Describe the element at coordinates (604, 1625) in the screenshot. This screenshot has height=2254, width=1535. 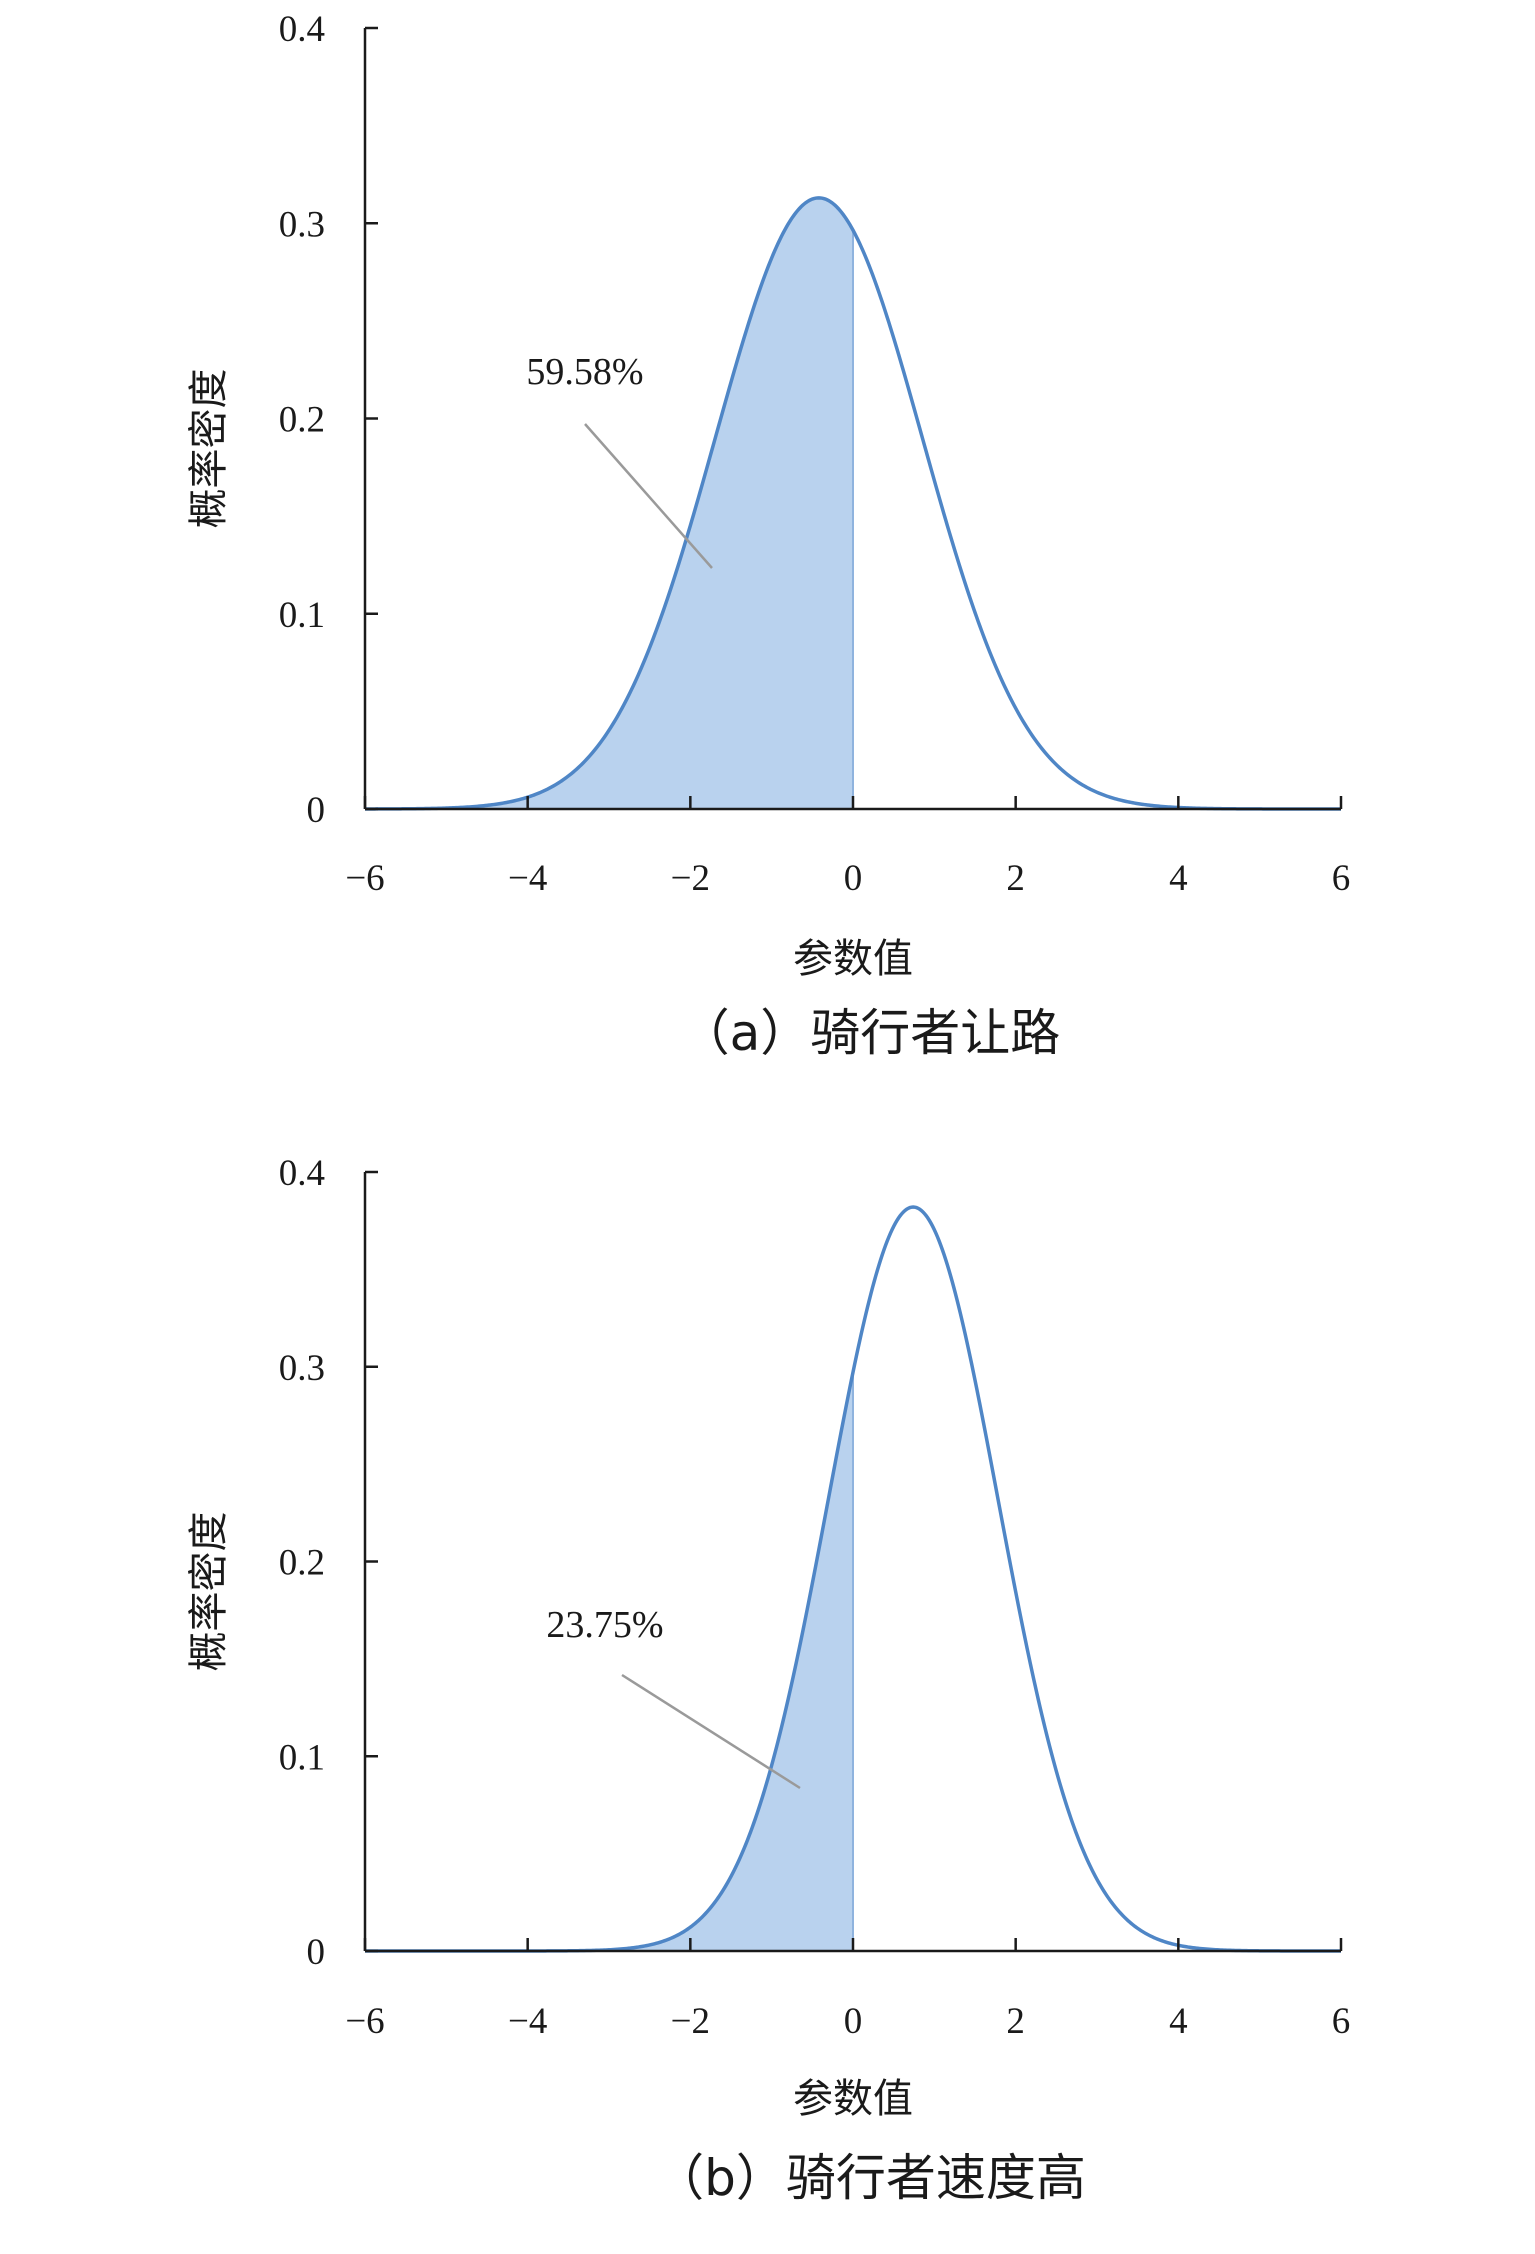
I see `probability-annotation: 23.75%` at that location.